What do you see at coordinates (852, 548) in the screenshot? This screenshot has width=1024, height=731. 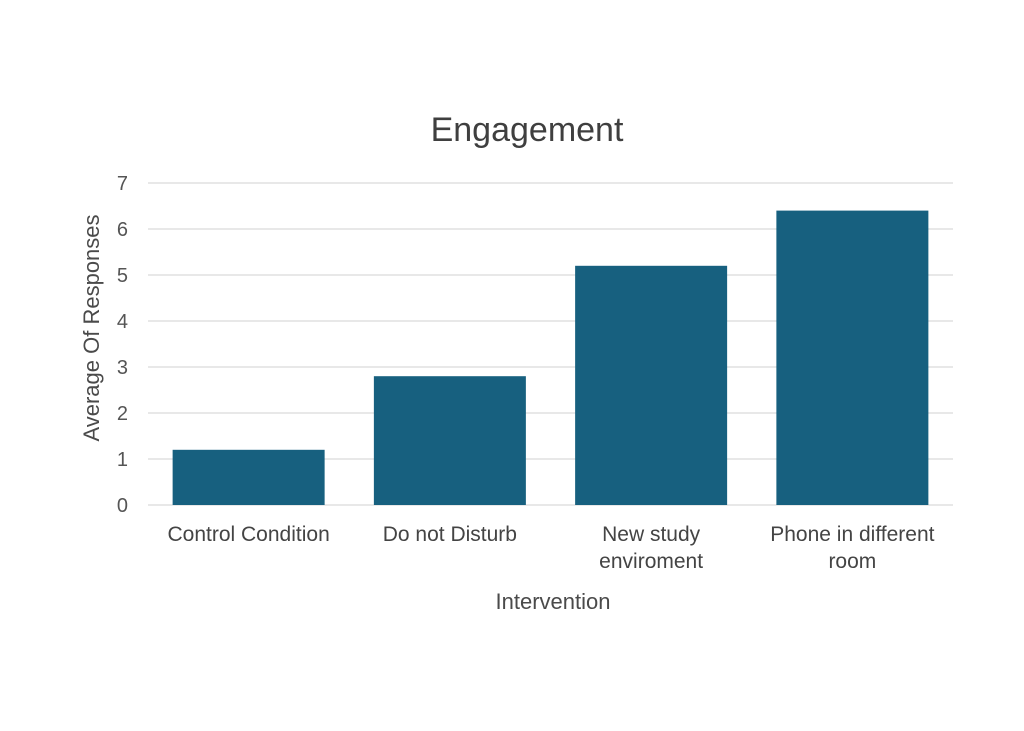 I see `x-tick-label: Phone in different room` at bounding box center [852, 548].